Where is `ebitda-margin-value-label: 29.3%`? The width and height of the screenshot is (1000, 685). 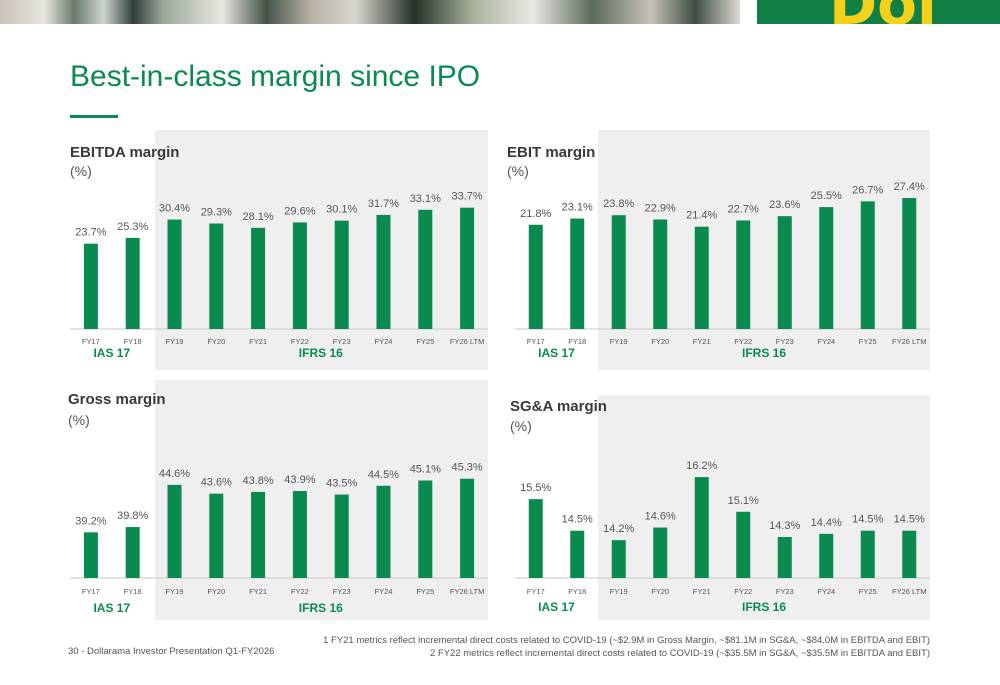
ebitda-margin-value-label: 29.3% is located at coordinates (216, 213).